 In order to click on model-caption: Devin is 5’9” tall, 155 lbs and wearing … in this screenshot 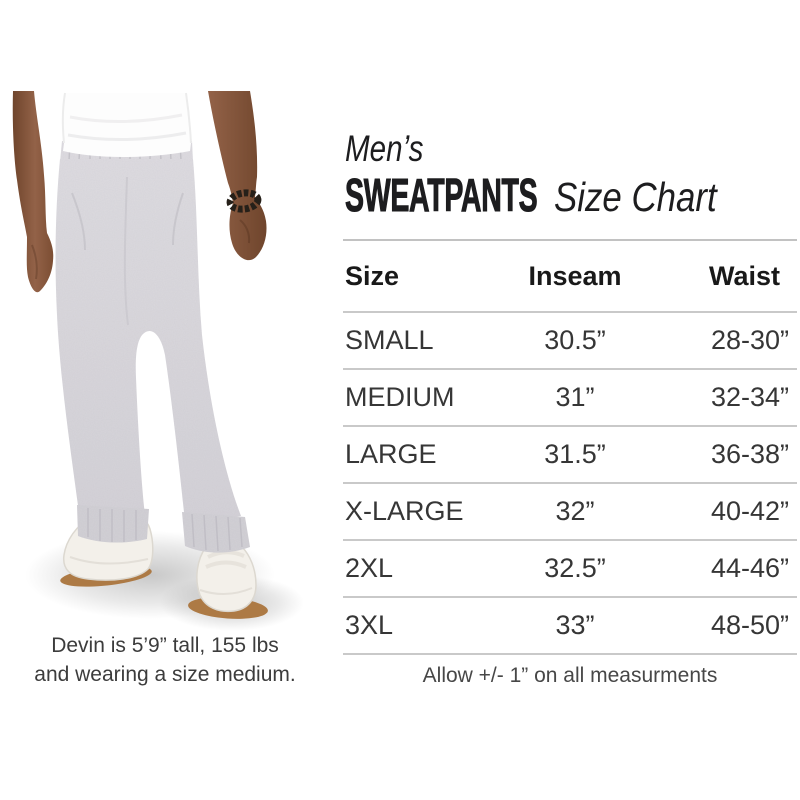, I will do `click(165, 660)`.